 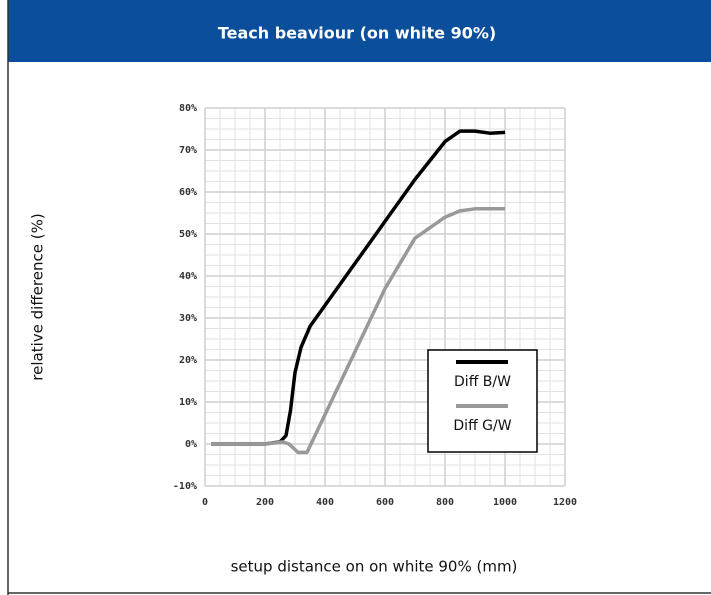 I want to click on y-tick-label: 70%, so click(x=188, y=150).